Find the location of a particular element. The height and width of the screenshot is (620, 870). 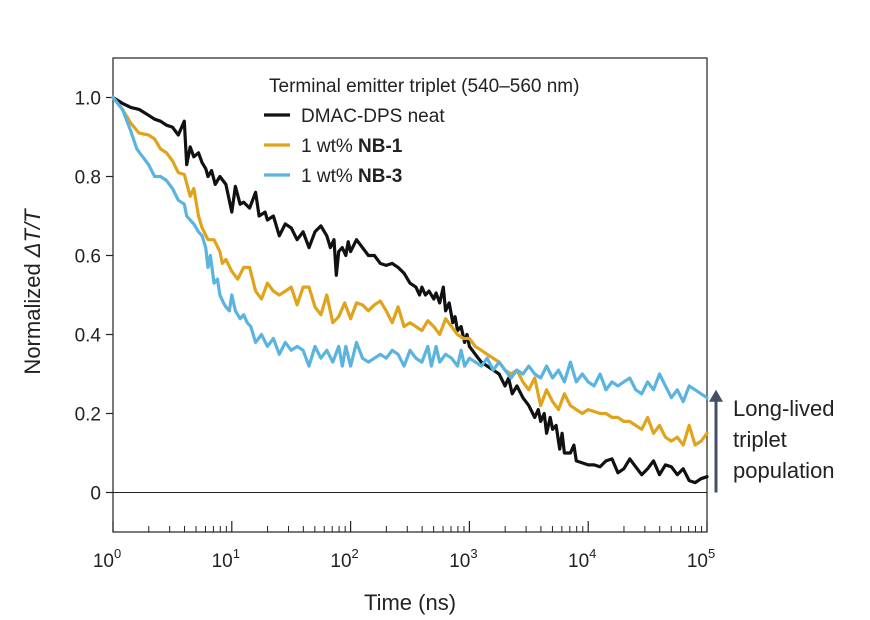

x-tick-label: 10⁰ is located at coordinates (107, 559).